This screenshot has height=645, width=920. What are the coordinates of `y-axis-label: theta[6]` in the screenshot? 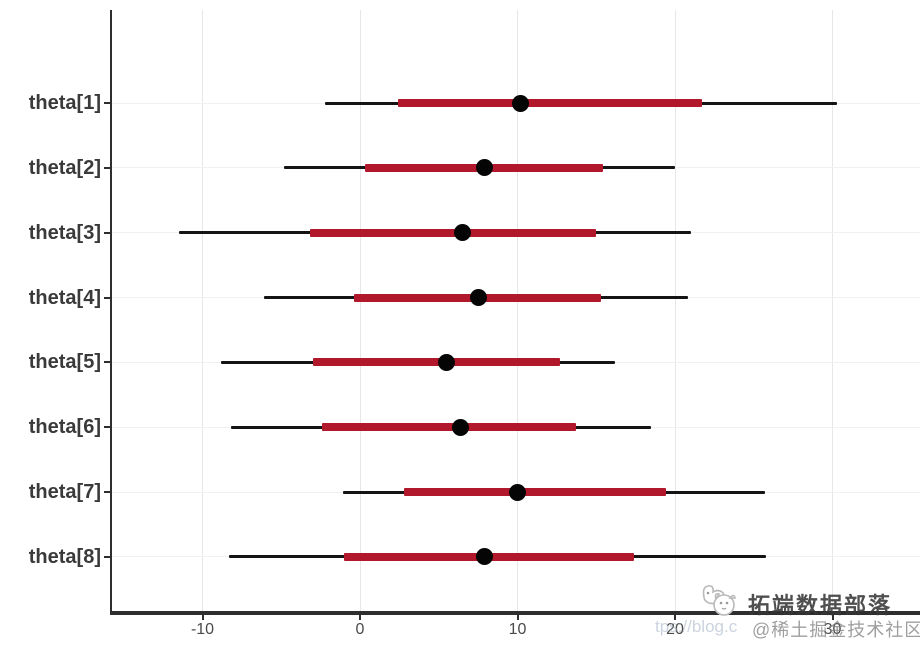 It's located at (64, 427).